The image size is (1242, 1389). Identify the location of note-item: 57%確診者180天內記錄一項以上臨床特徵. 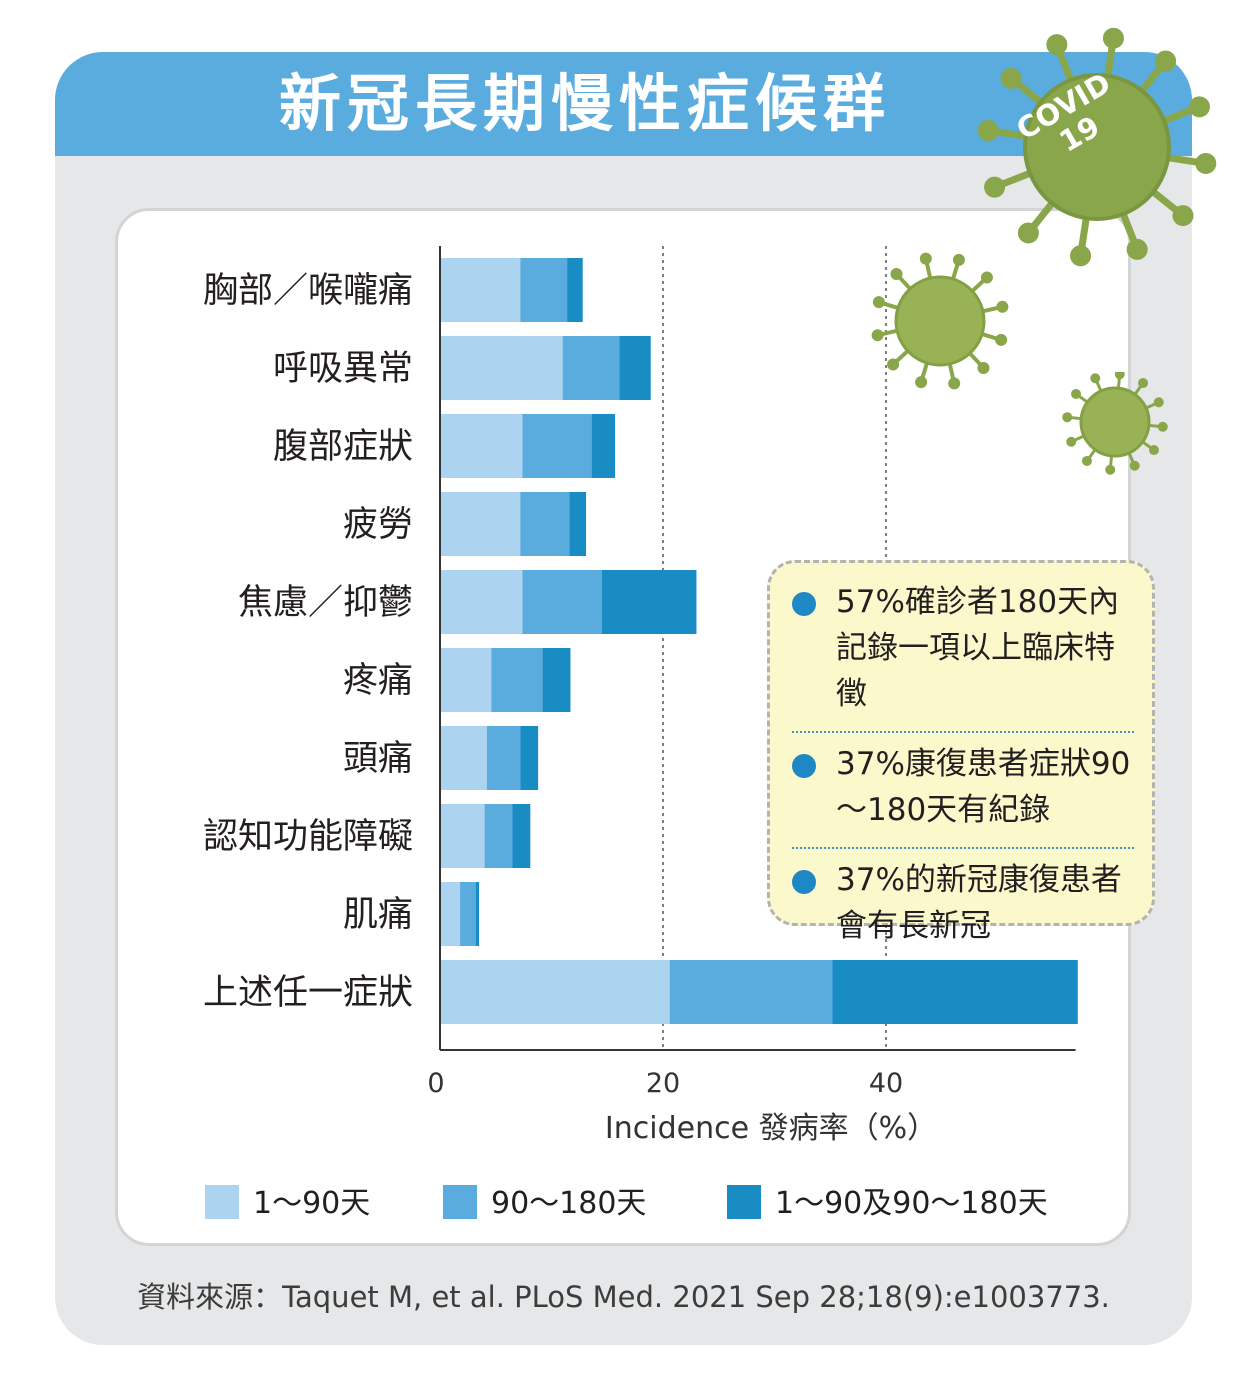
(963, 648).